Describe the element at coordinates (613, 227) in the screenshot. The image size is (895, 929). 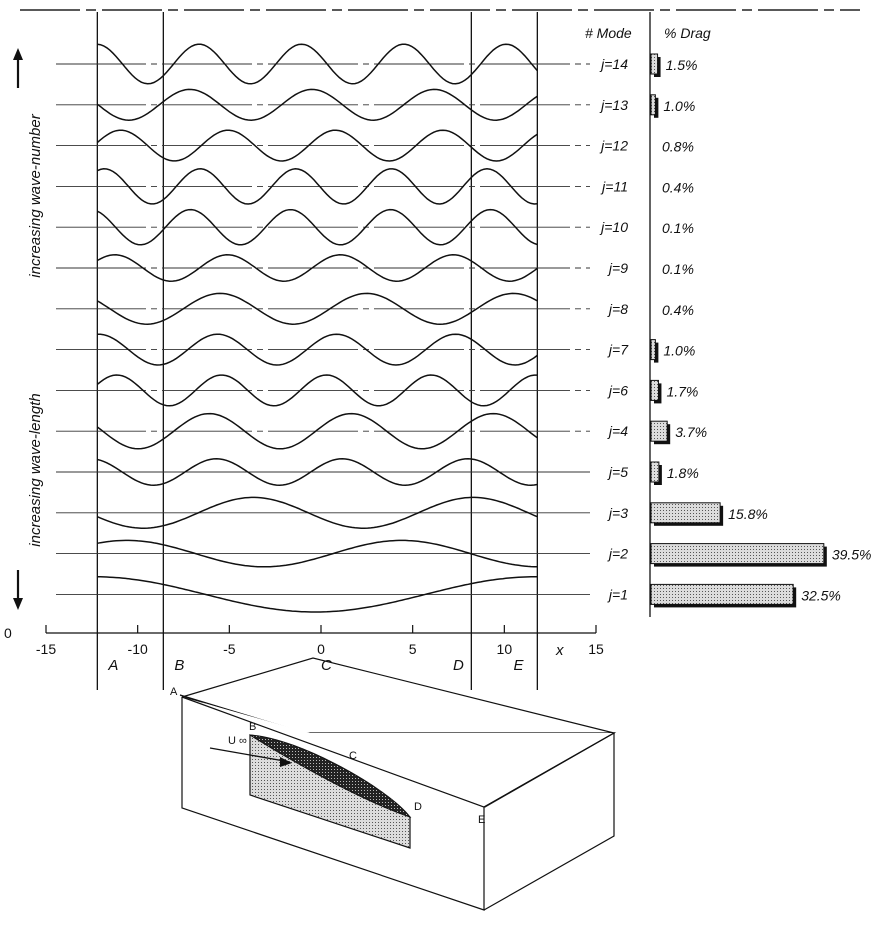
I see `mode-label: j=10` at that location.